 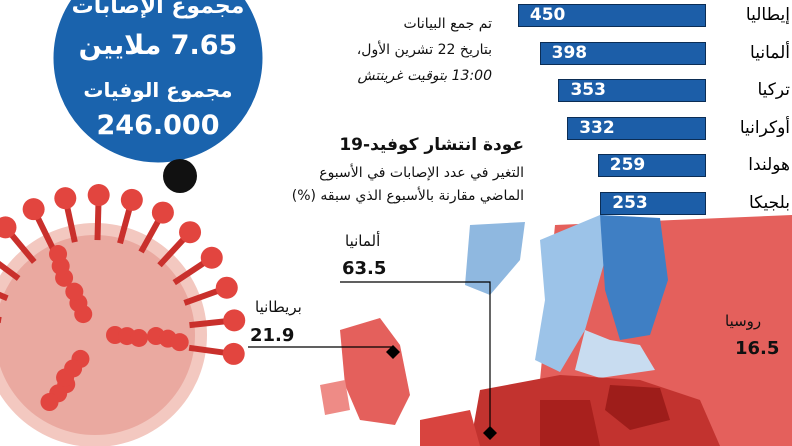 I want to click on value-label: 259, so click(x=627, y=165).